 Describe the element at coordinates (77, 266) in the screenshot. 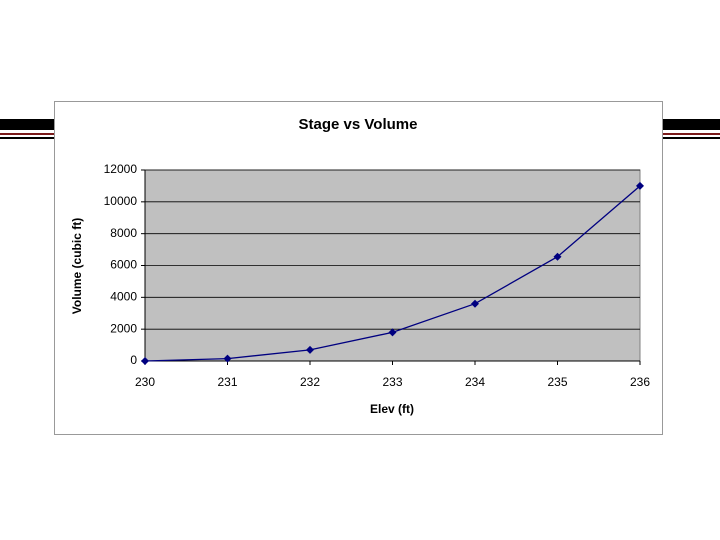

I see `y-axis-label: Volume (cubic ft)` at that location.